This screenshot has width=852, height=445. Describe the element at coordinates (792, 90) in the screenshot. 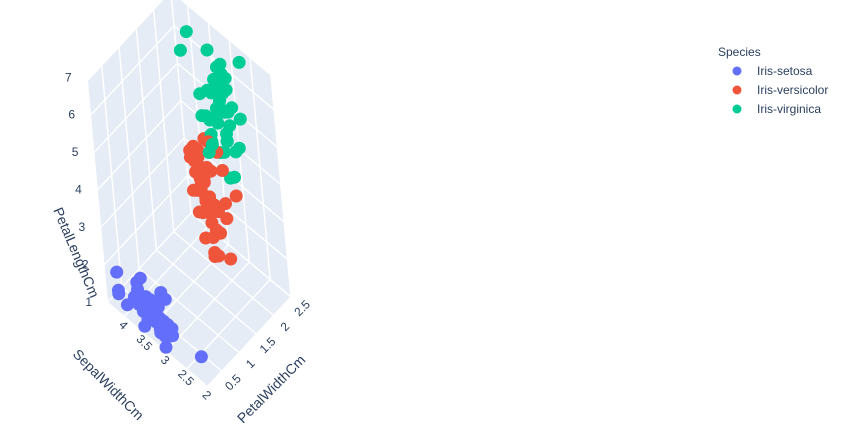

I see `legend-entry-label: Iris-versicolor` at that location.